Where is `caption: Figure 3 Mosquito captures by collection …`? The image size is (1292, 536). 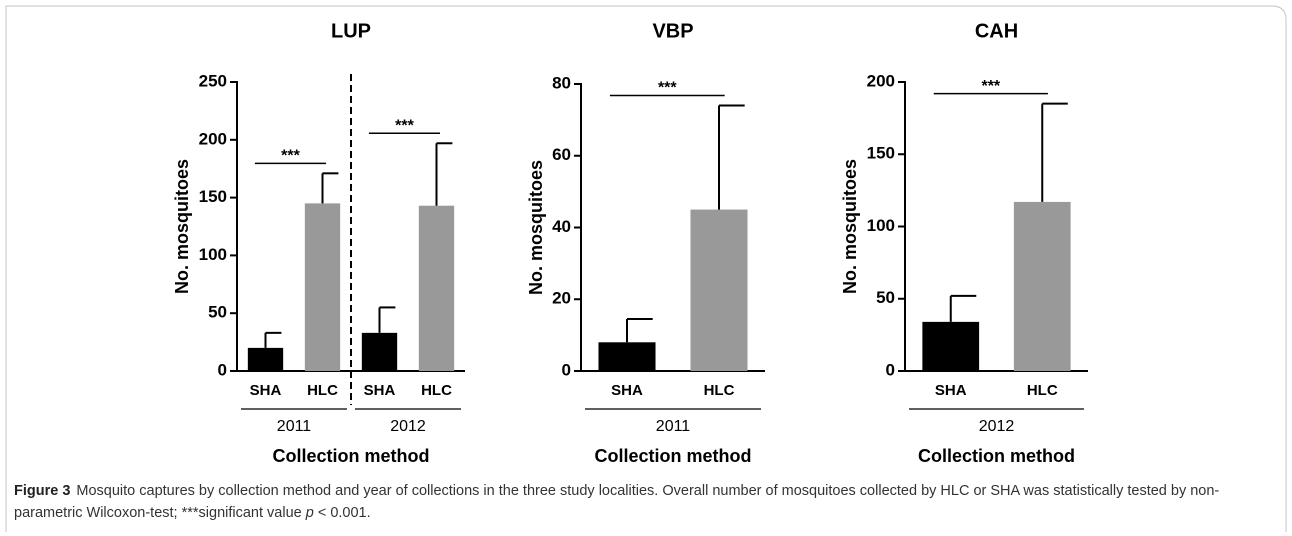
caption: Figure 3 Mosquito captures by collection … is located at coordinates (645, 502).